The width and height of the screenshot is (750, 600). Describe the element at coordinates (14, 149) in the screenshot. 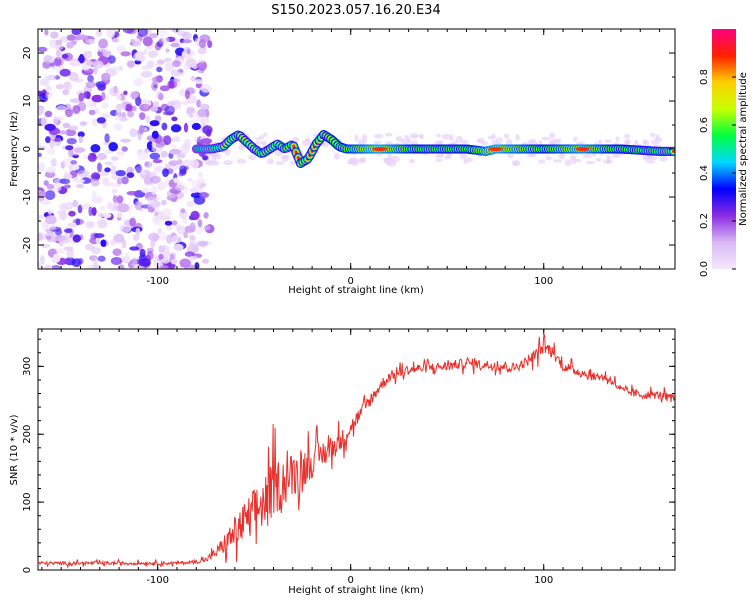

I see `spectrogram-y-axis-label: Frequency (Hz)` at that location.